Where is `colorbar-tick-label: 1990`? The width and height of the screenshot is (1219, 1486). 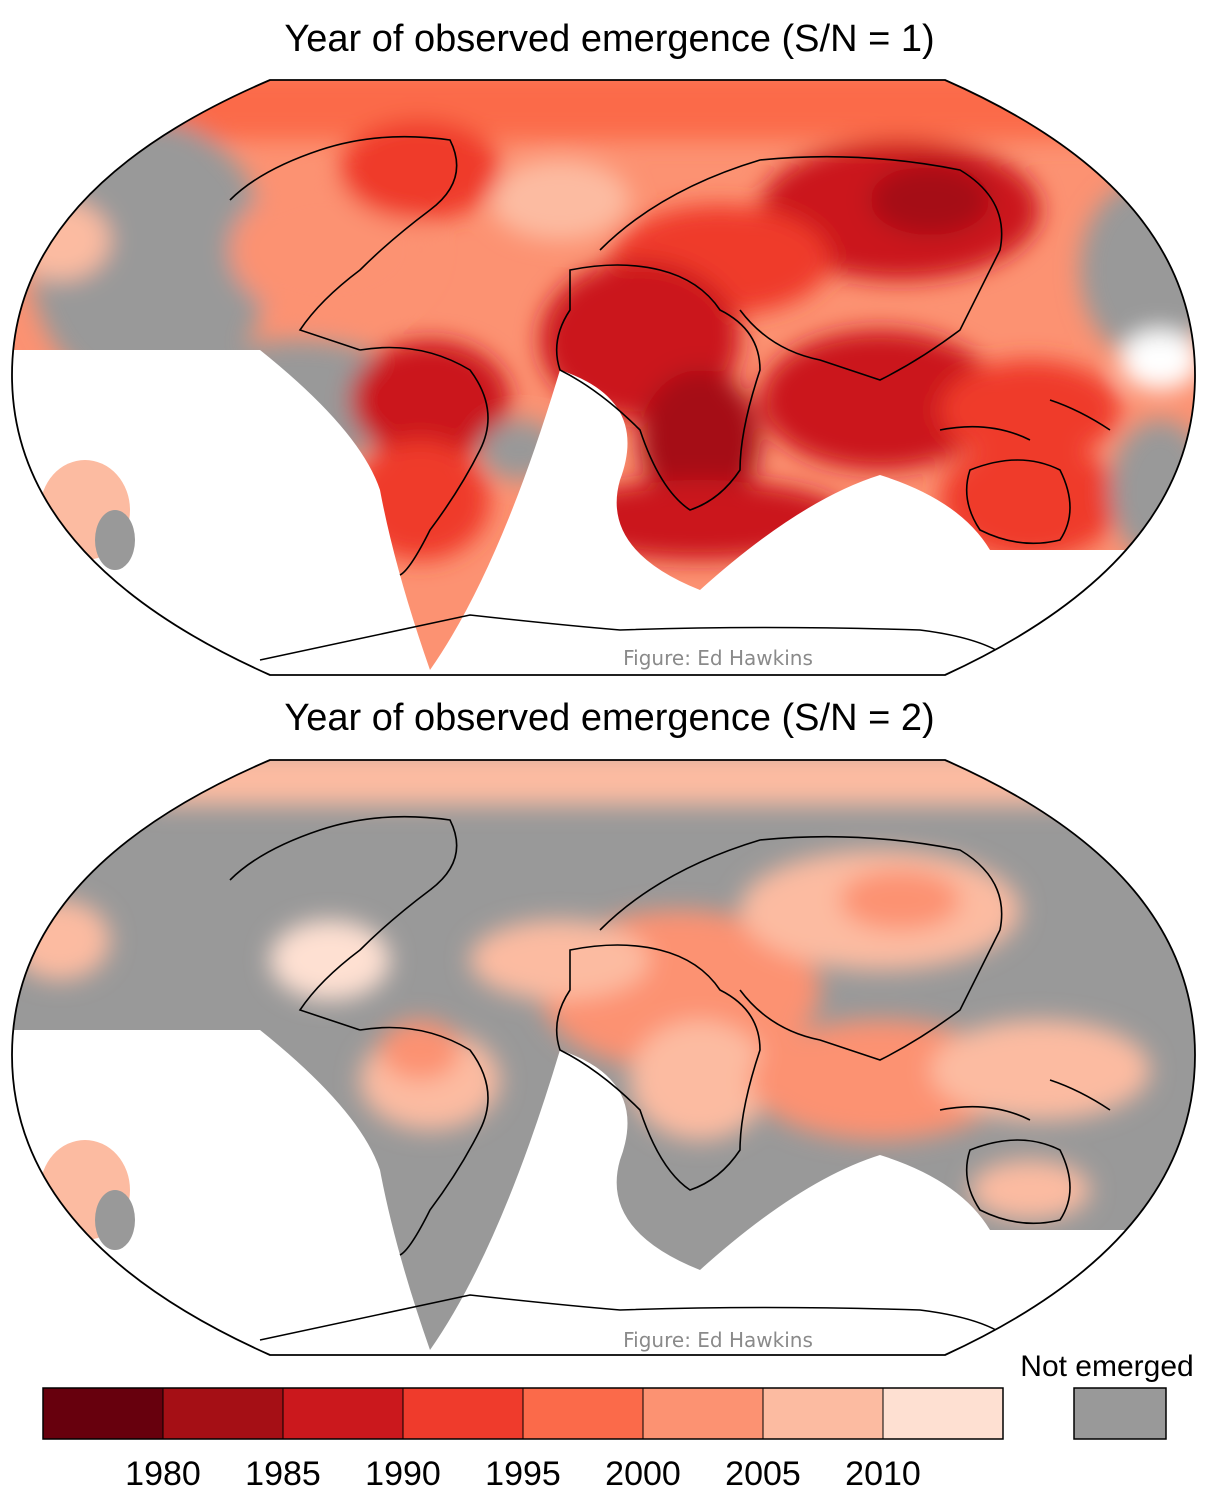 colorbar-tick-label: 1990 is located at coordinates (403, 1470).